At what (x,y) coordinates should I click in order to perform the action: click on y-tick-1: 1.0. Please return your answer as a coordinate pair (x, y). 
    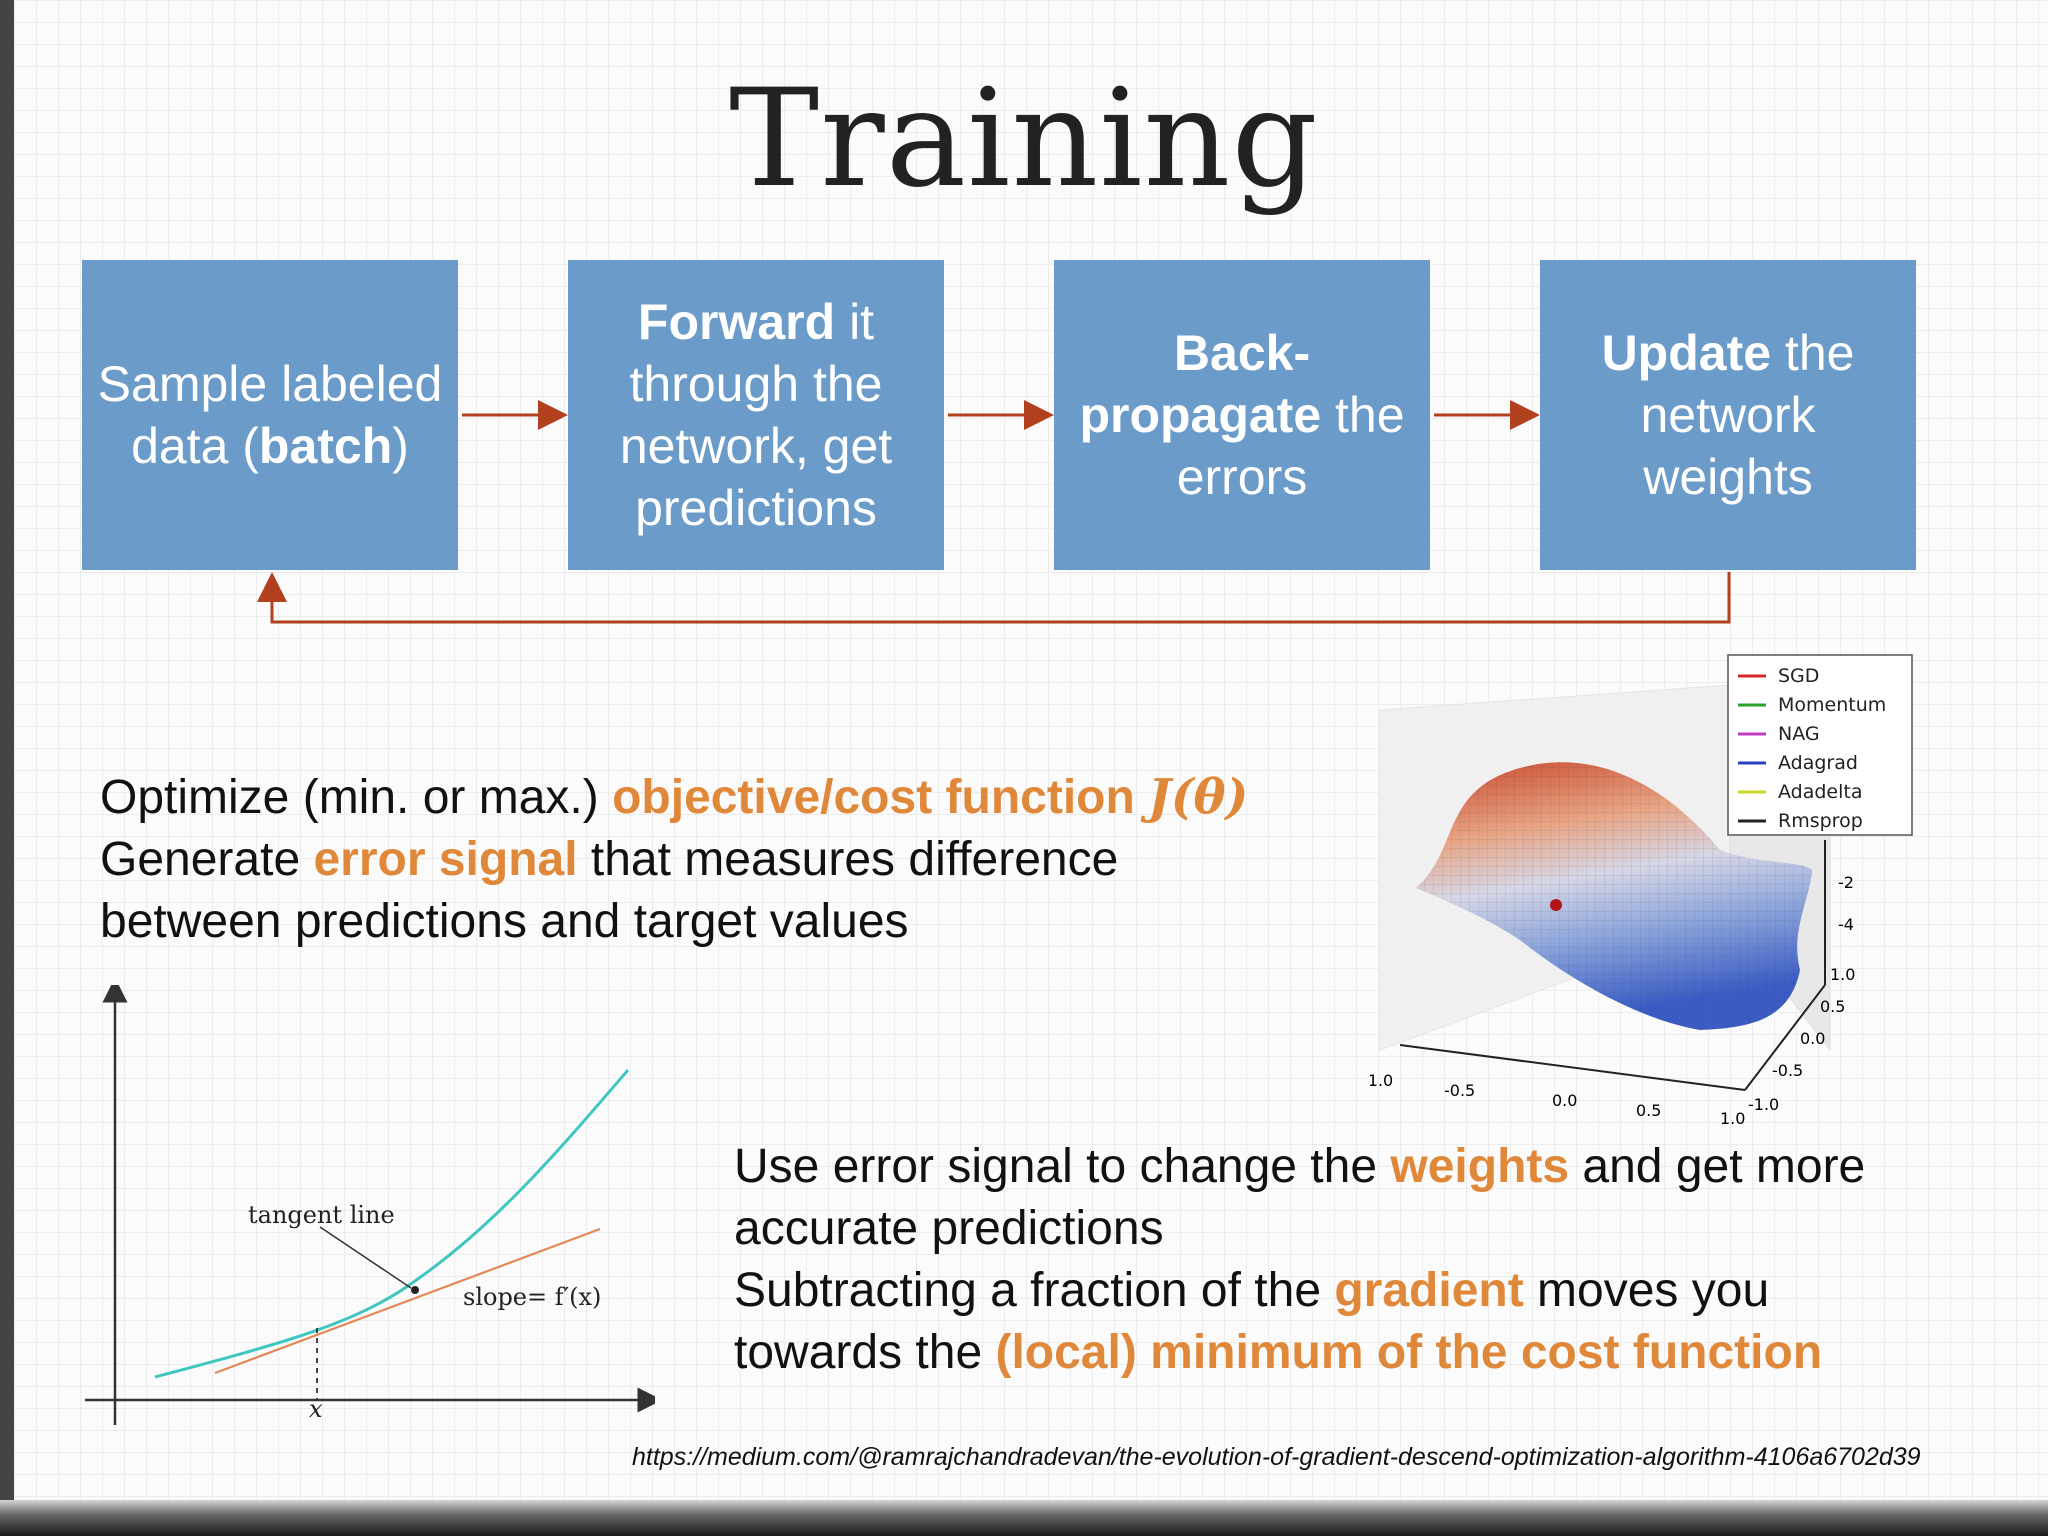
    Looking at the image, I should click on (1842, 974).